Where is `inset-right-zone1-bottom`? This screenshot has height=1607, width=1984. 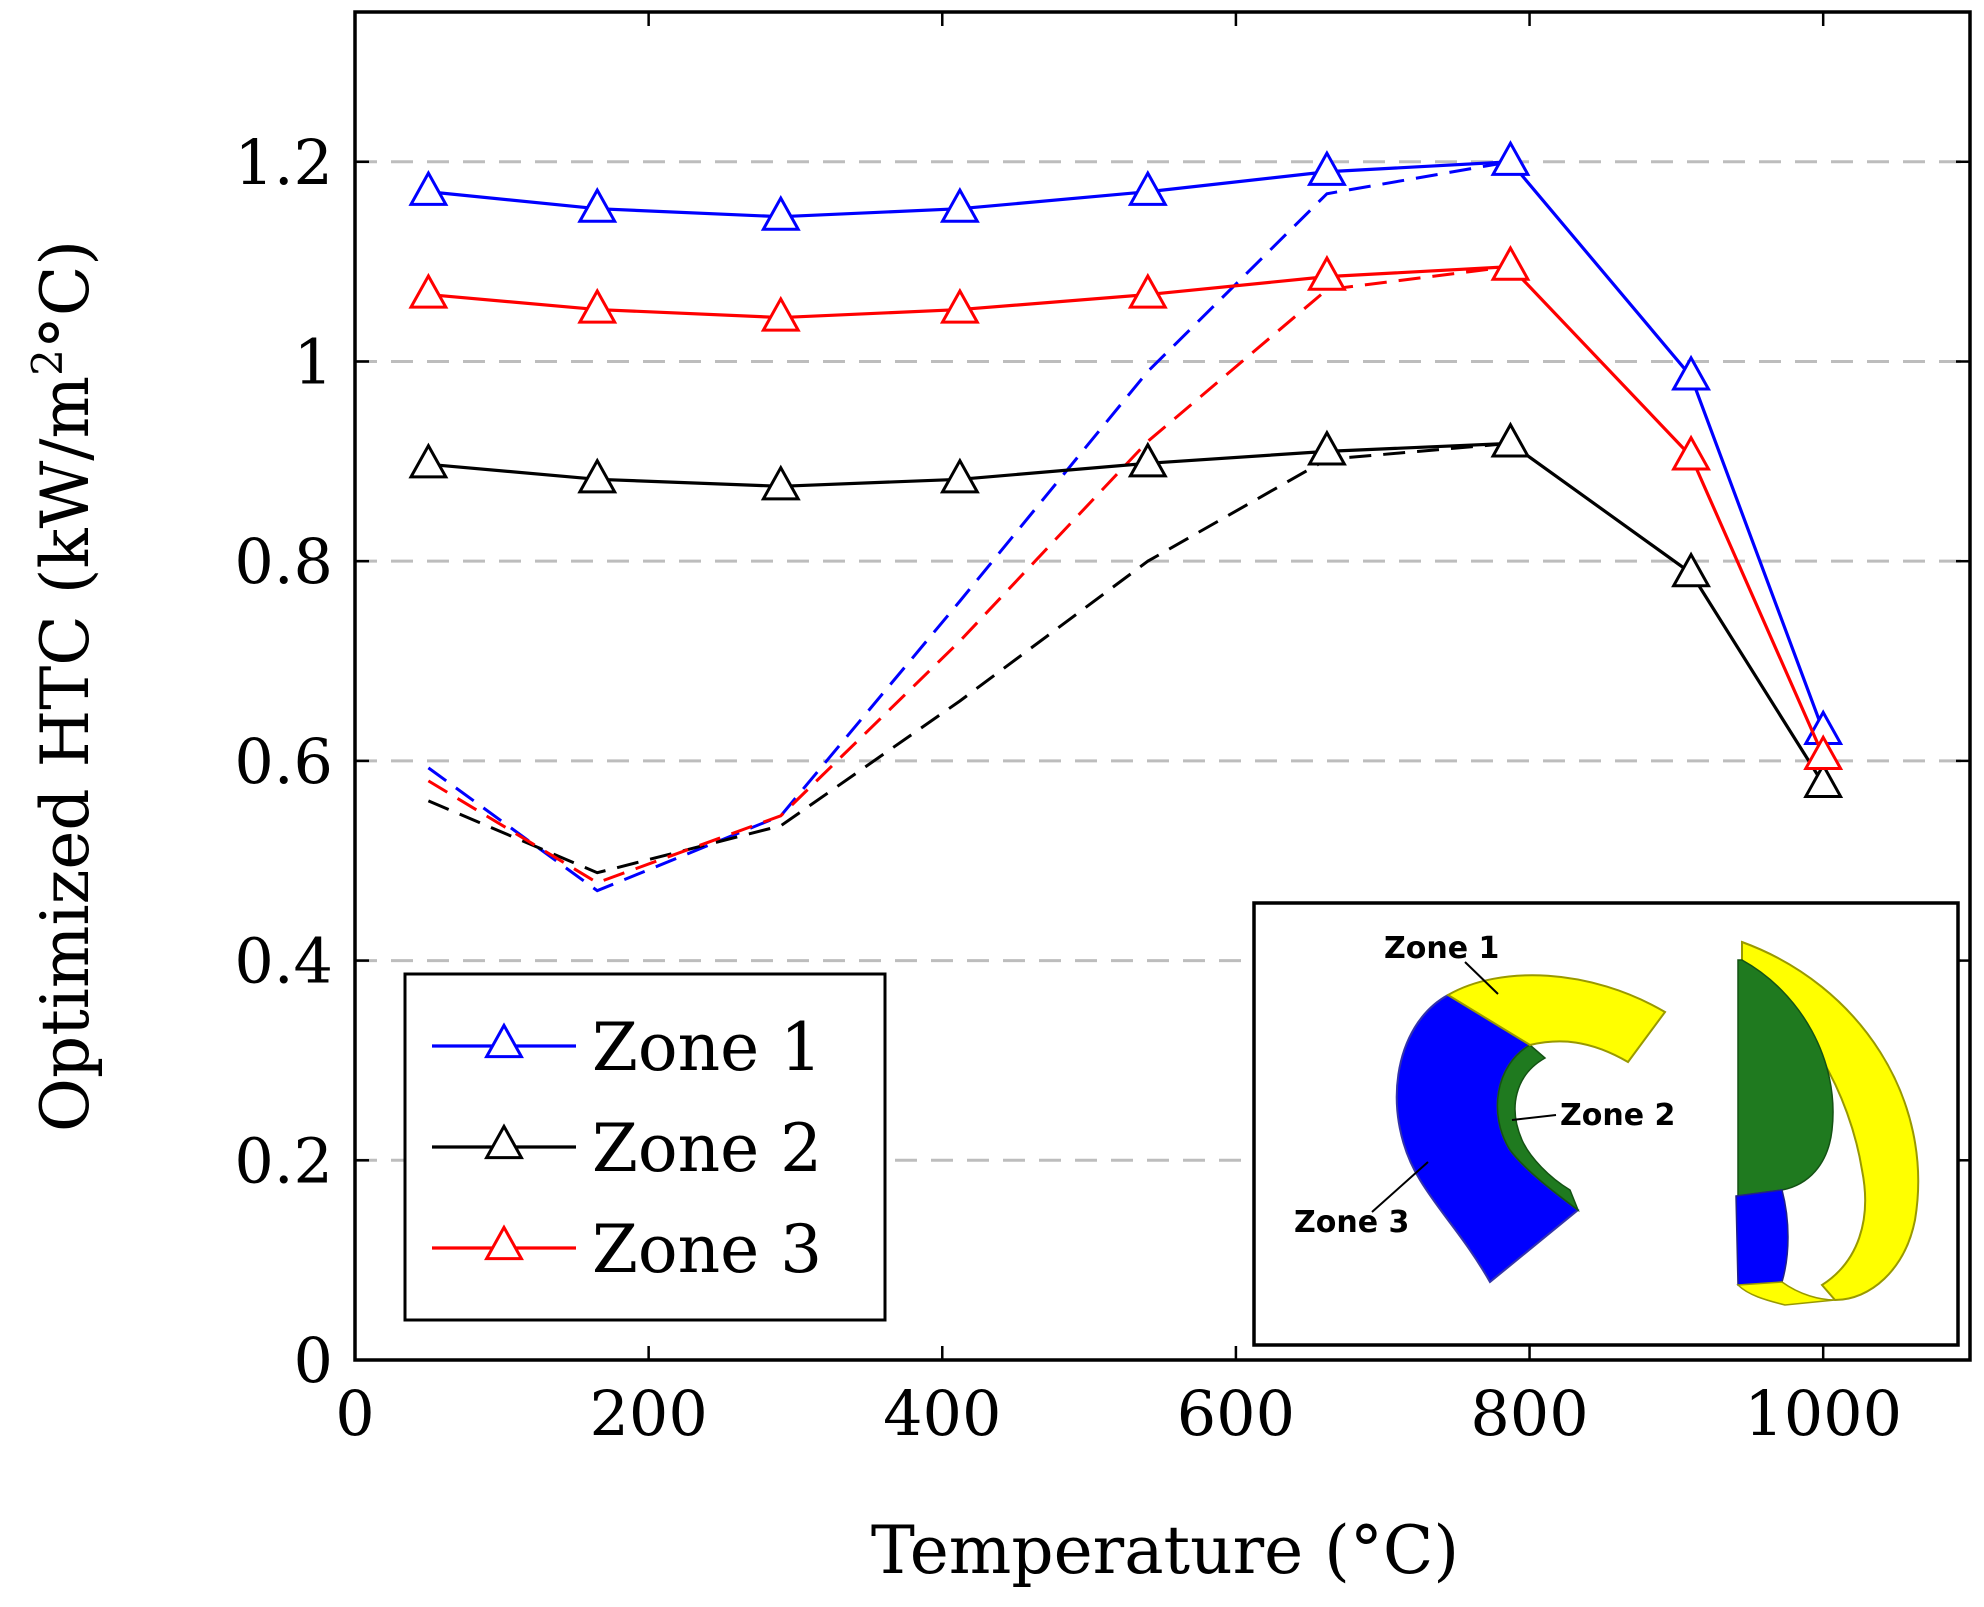 inset-right-zone1-bottom is located at coordinates (1786, 1293).